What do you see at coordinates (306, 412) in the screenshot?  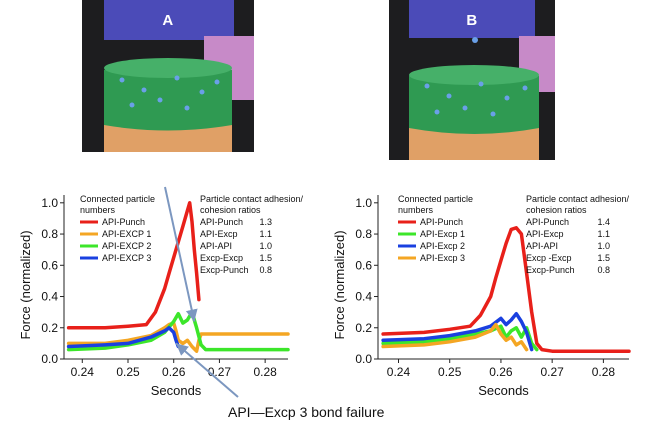 I see `bond-failure-annotation: API—Excp 3 bond failure` at bounding box center [306, 412].